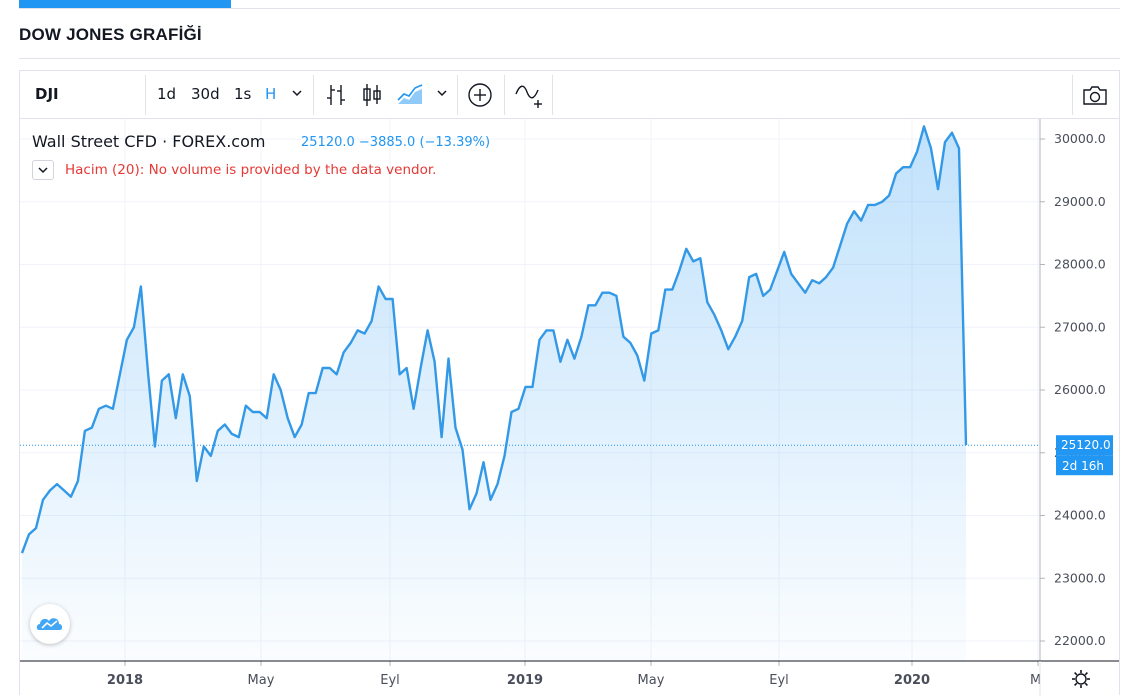 Image resolution: width=1139 pixels, height=696 pixels. Describe the element at coordinates (47, 94) in the screenshot. I see `symbol-search: DJI` at that location.